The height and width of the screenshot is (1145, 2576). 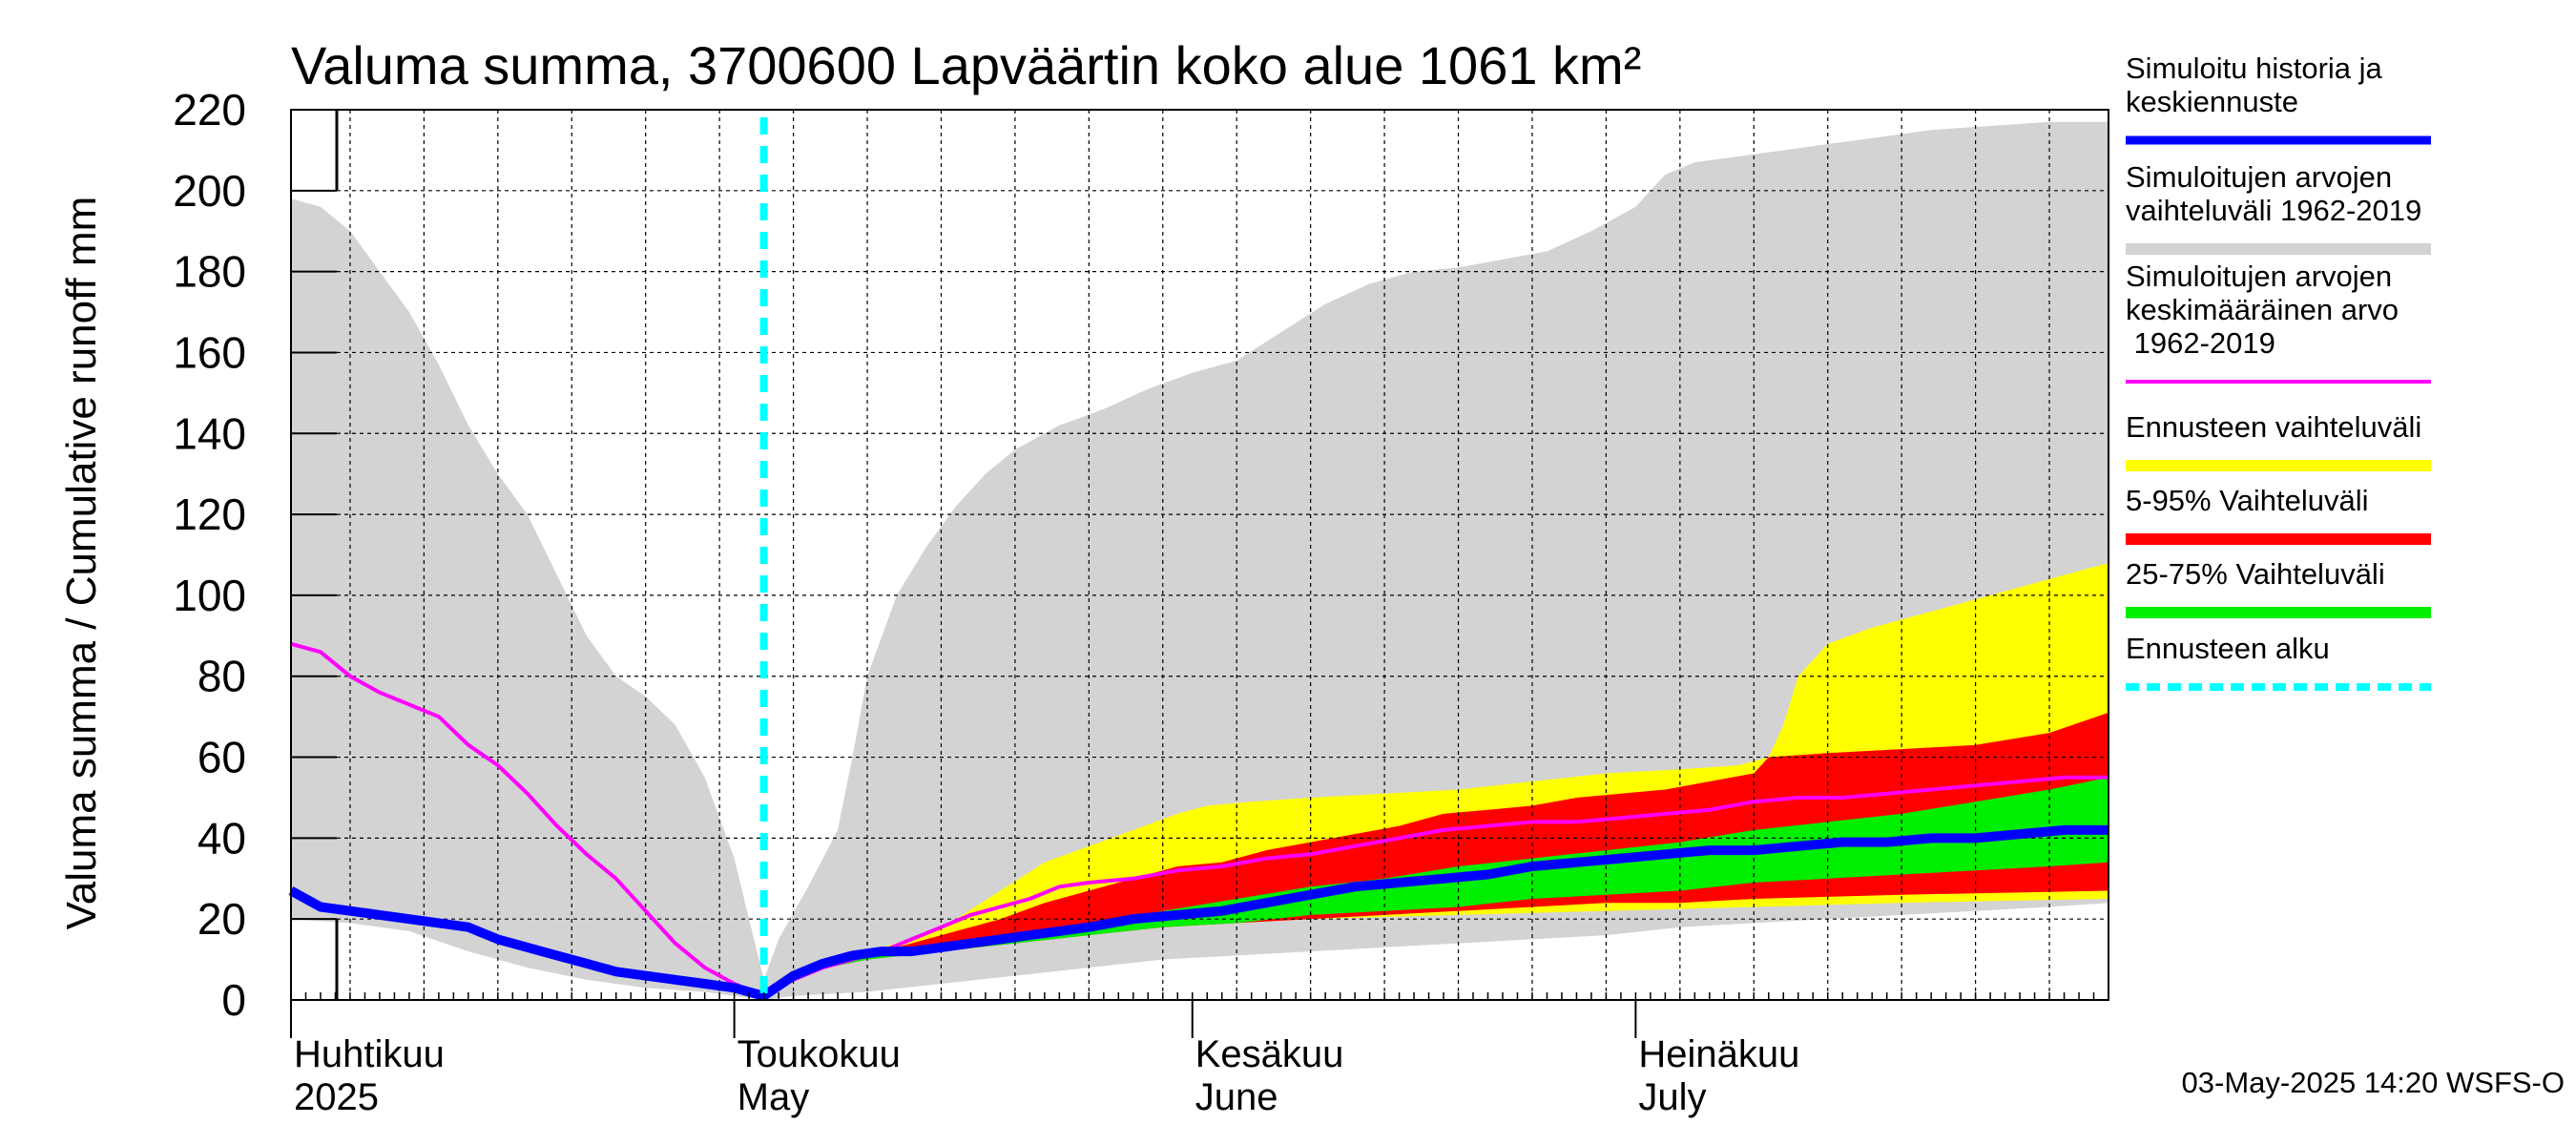 I want to click on legend-label: Simuloitu historia ja keskiennuste, so click(x=2254, y=85).